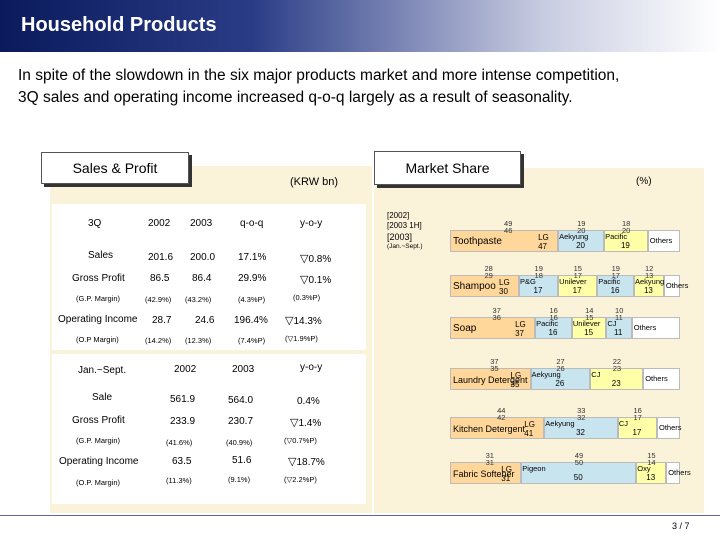 This screenshot has height=540, width=720. I want to click on table-cell: 561.9, so click(183, 399).